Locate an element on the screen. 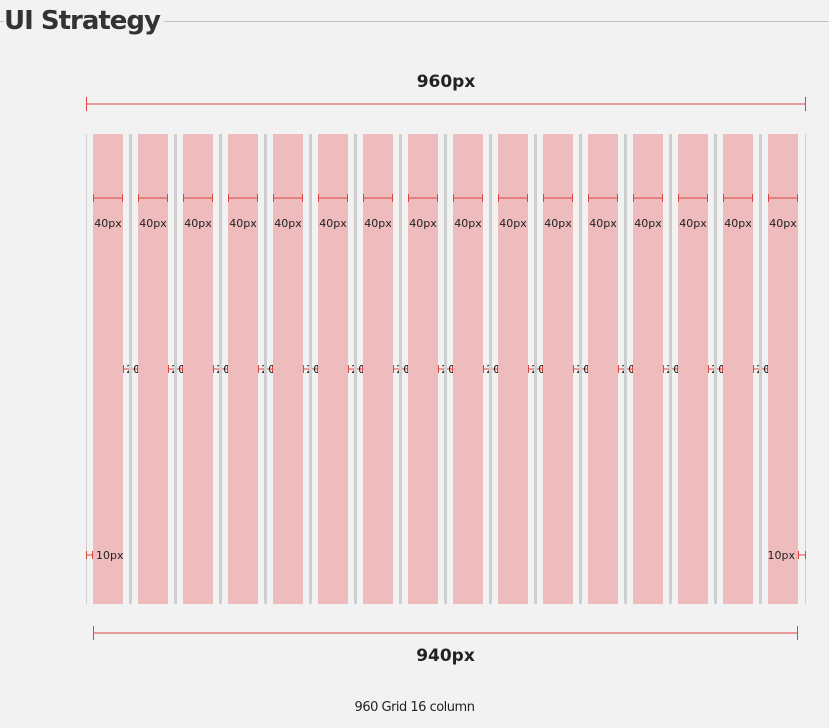 This screenshot has height=728, width=829. page-title: UI Strategy is located at coordinates (84, 21).